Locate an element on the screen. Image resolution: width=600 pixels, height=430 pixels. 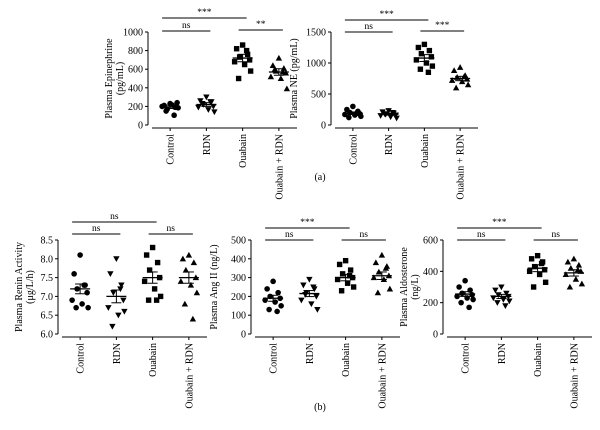
y-tick-label: 0 is located at coordinates (435, 335).